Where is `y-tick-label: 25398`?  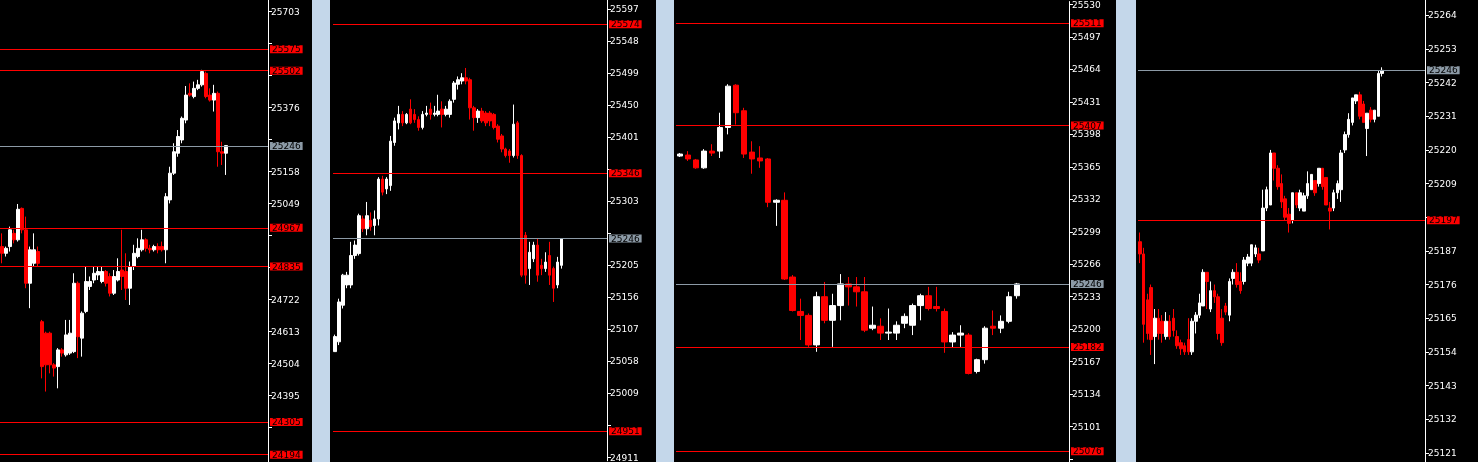
y-tick-label: 25398 is located at coordinates (1086, 134).